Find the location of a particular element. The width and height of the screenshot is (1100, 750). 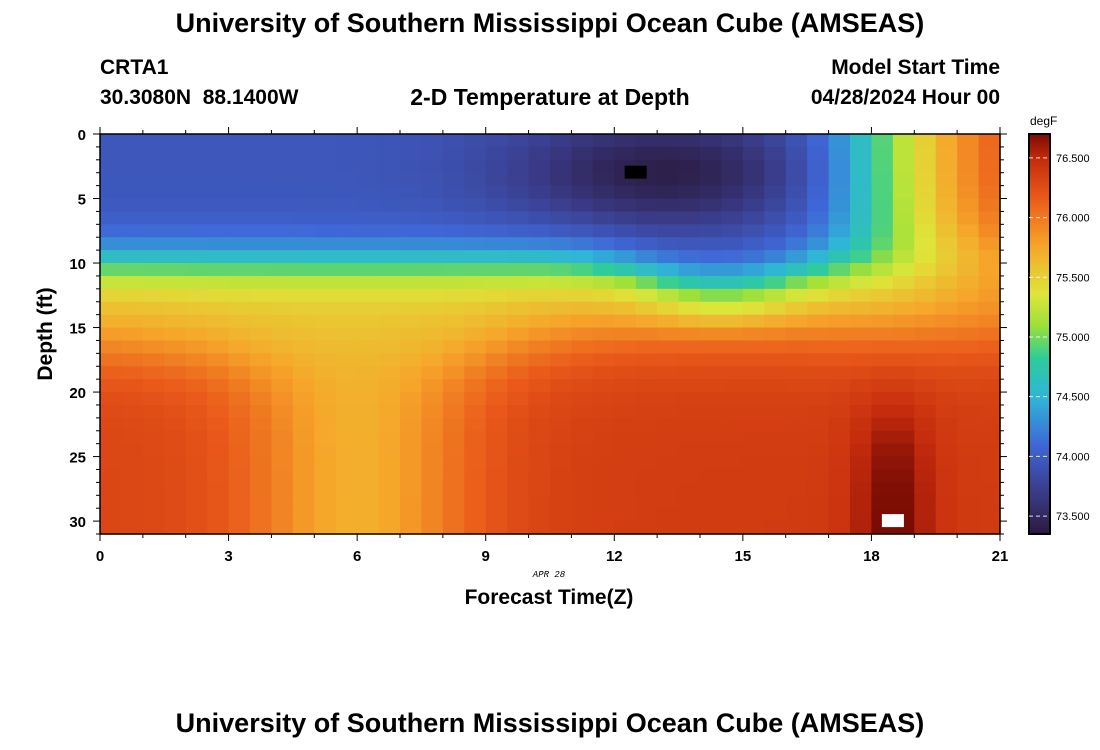

y-tick-label: 20 is located at coordinates (77, 393).